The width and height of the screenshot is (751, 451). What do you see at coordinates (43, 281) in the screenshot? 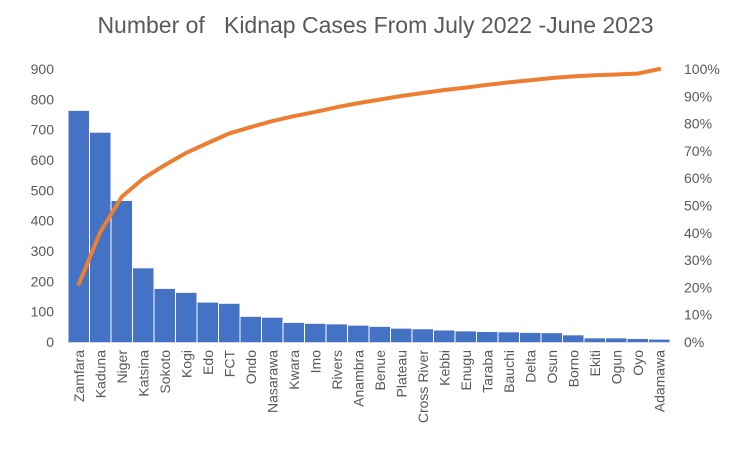
I see `left-tick-label: 200` at bounding box center [43, 281].